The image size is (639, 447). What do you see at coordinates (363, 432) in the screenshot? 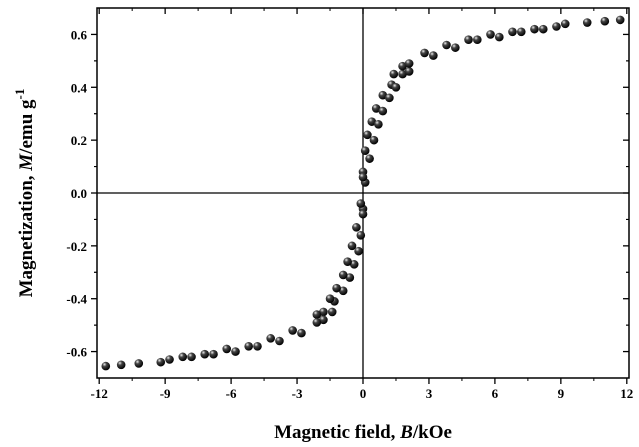
I see `x-axis-label: Magnetic field, B/kOe` at bounding box center [363, 432].